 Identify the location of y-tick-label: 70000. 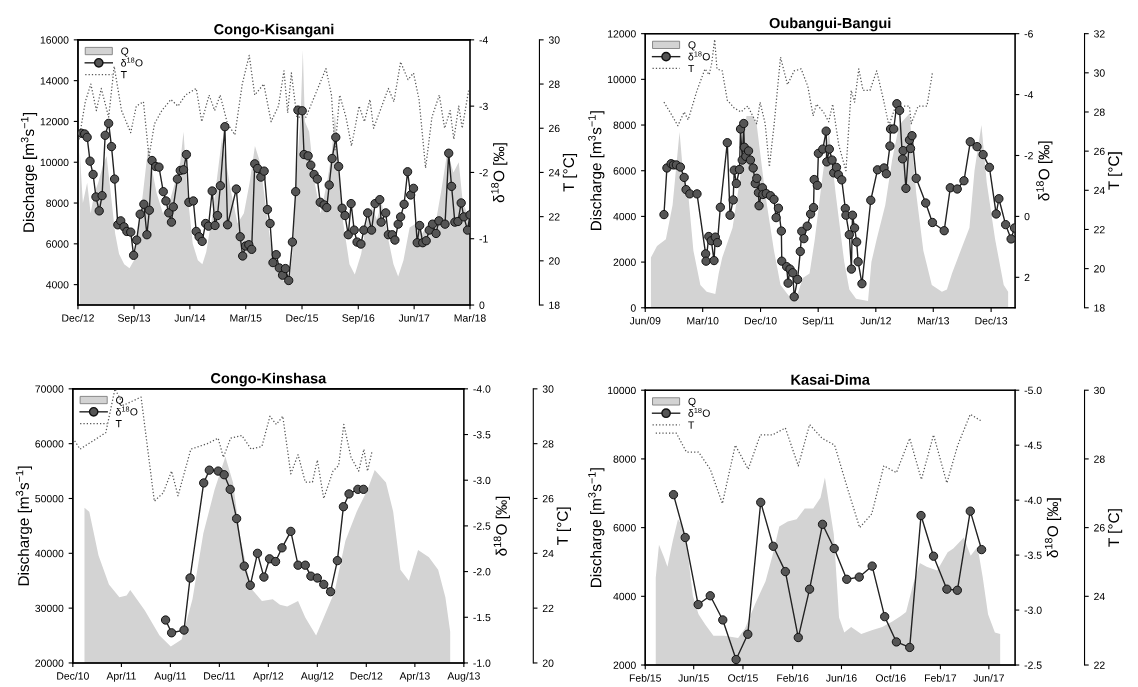
(49, 389).